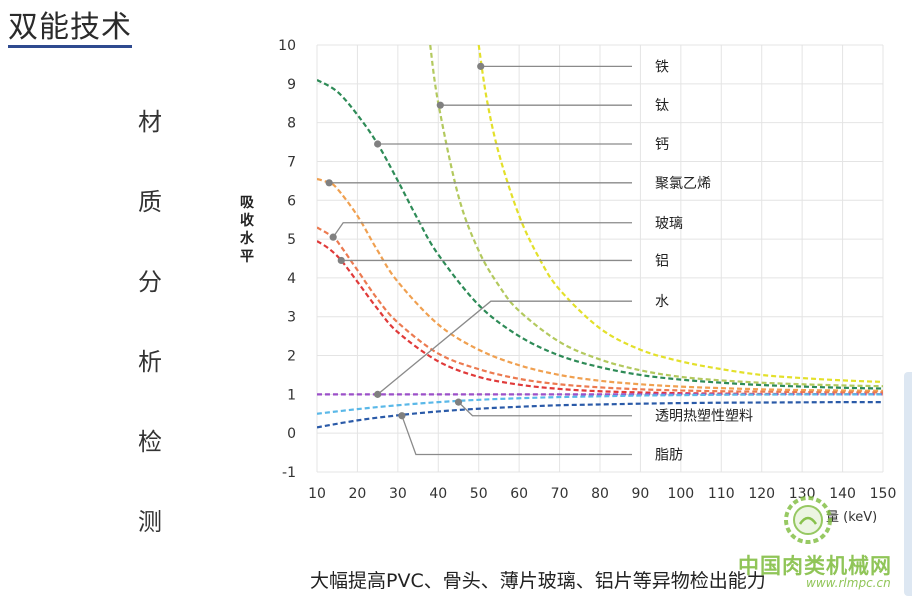 Image resolution: width=912 pixels, height=596 pixels. Describe the element at coordinates (291, 395) in the screenshot. I see `y-tick-label: 1` at that location.